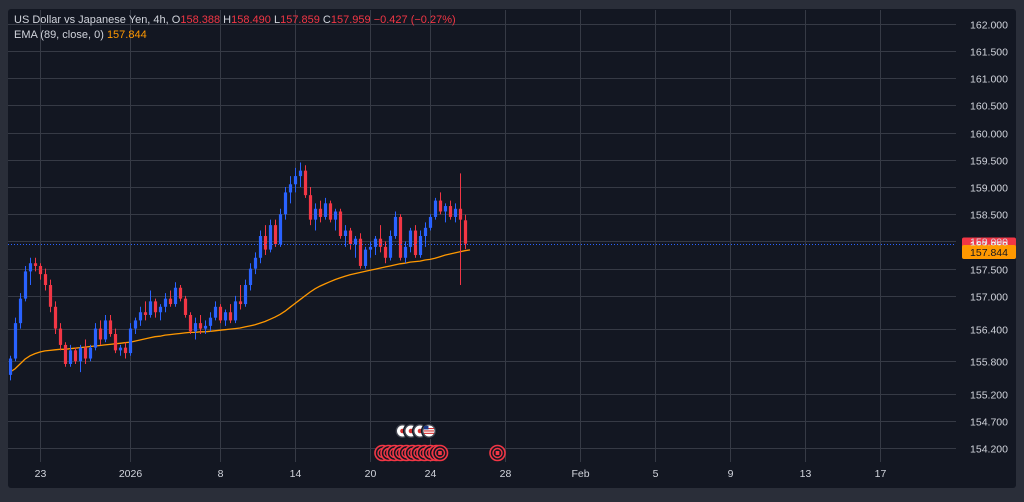 The width and height of the screenshot is (1024, 502). What do you see at coordinates (989, 251) in the screenshot?
I see `ema-price-tag` at bounding box center [989, 251].